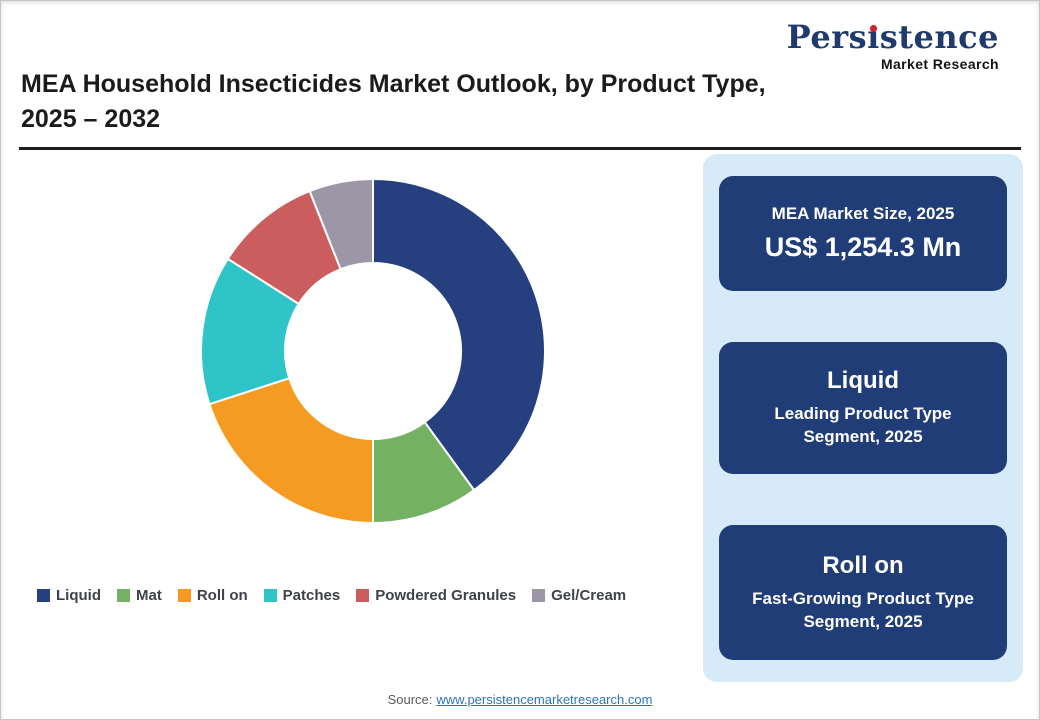 The height and width of the screenshot is (720, 1040). I want to click on legend-item-liquid: Liquid, so click(69, 595).